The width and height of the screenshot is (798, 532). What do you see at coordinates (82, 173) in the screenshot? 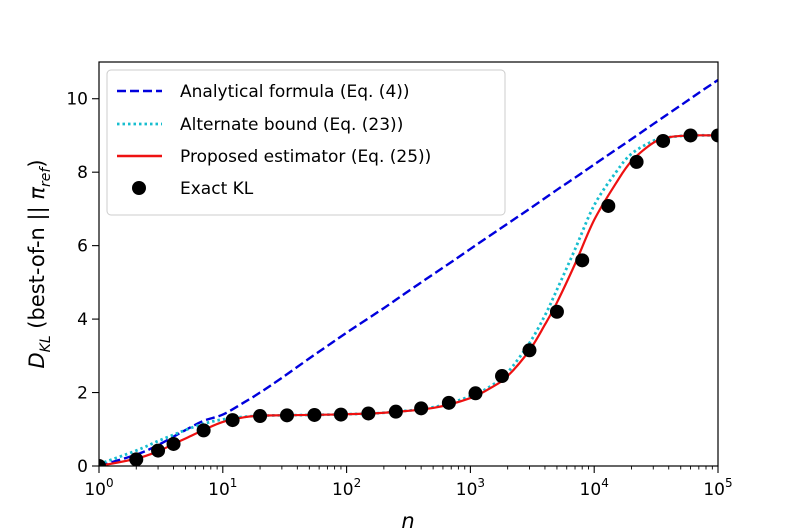
I see `y-tick-label: 8` at bounding box center [82, 173].